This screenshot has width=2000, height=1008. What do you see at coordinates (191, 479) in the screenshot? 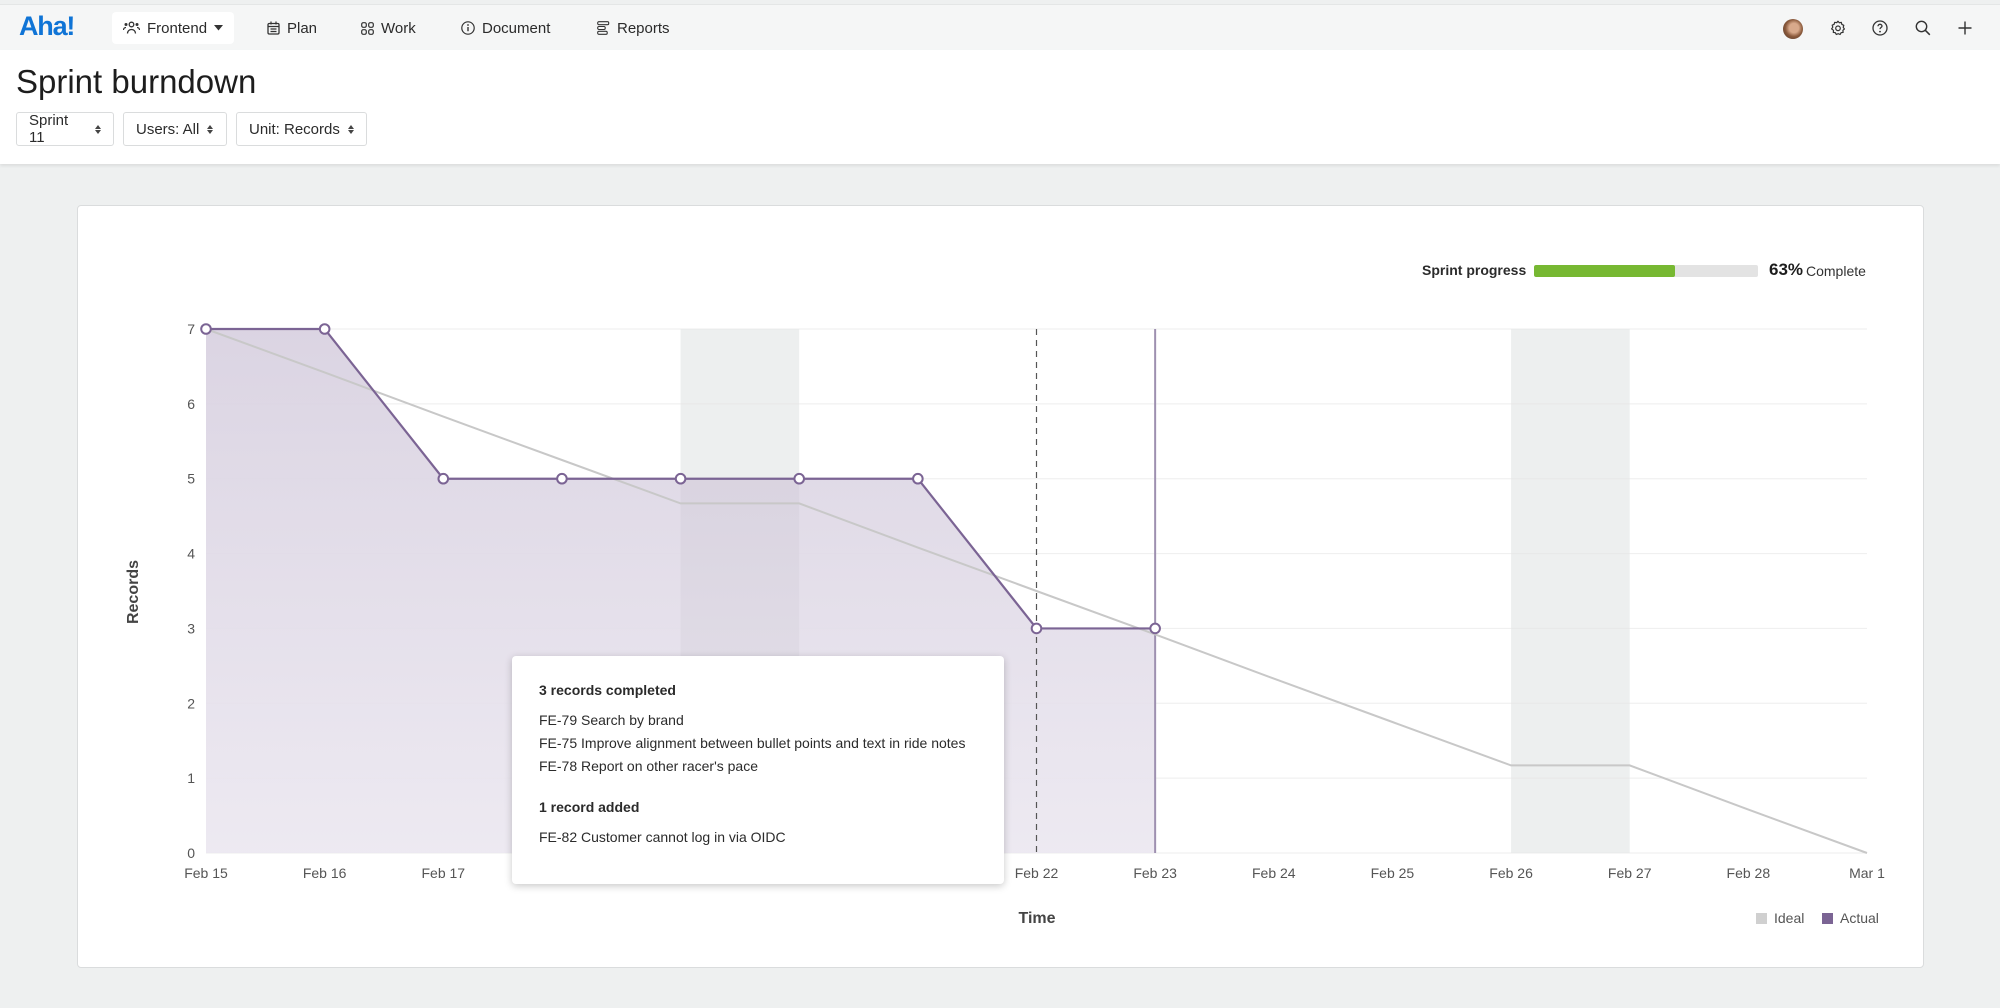
I see `svg-text: 5` at bounding box center [191, 479].